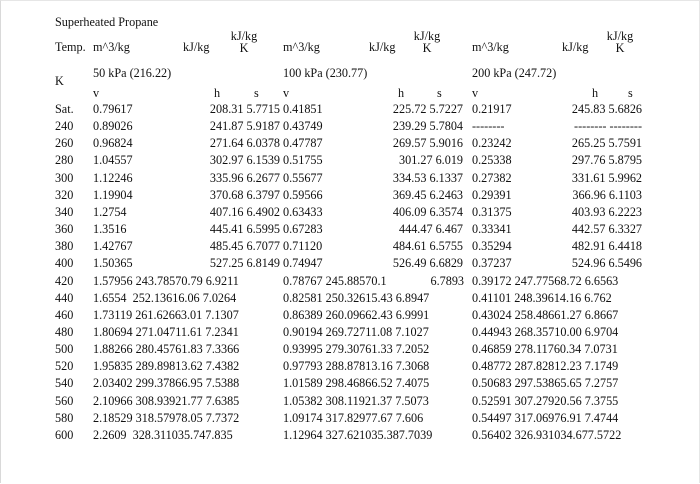 The width and height of the screenshot is (700, 484). Describe the element at coordinates (447, 281) in the screenshot. I see `row-10-b-1: 6.7893` at that location.